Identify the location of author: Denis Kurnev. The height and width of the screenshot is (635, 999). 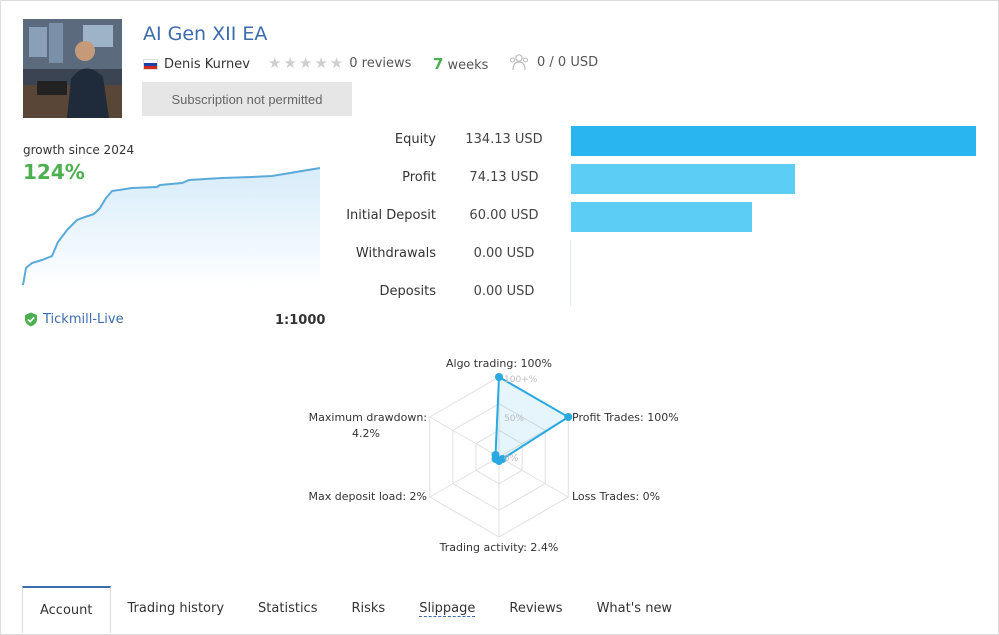
(196, 64).